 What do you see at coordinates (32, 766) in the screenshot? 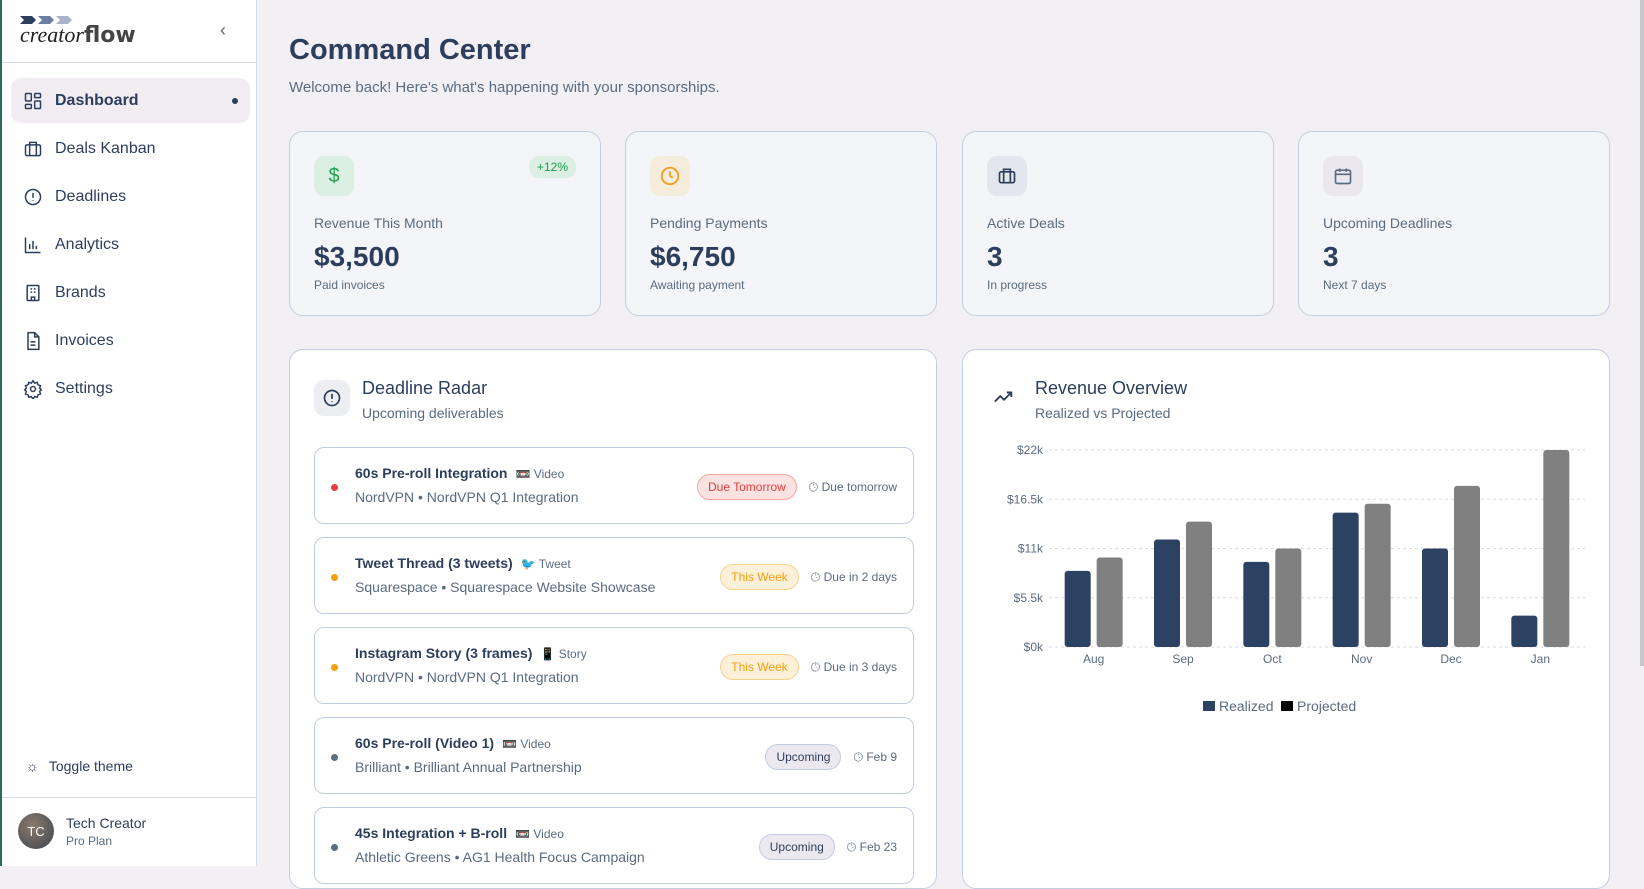
I see `sun-icon: ☼` at bounding box center [32, 766].